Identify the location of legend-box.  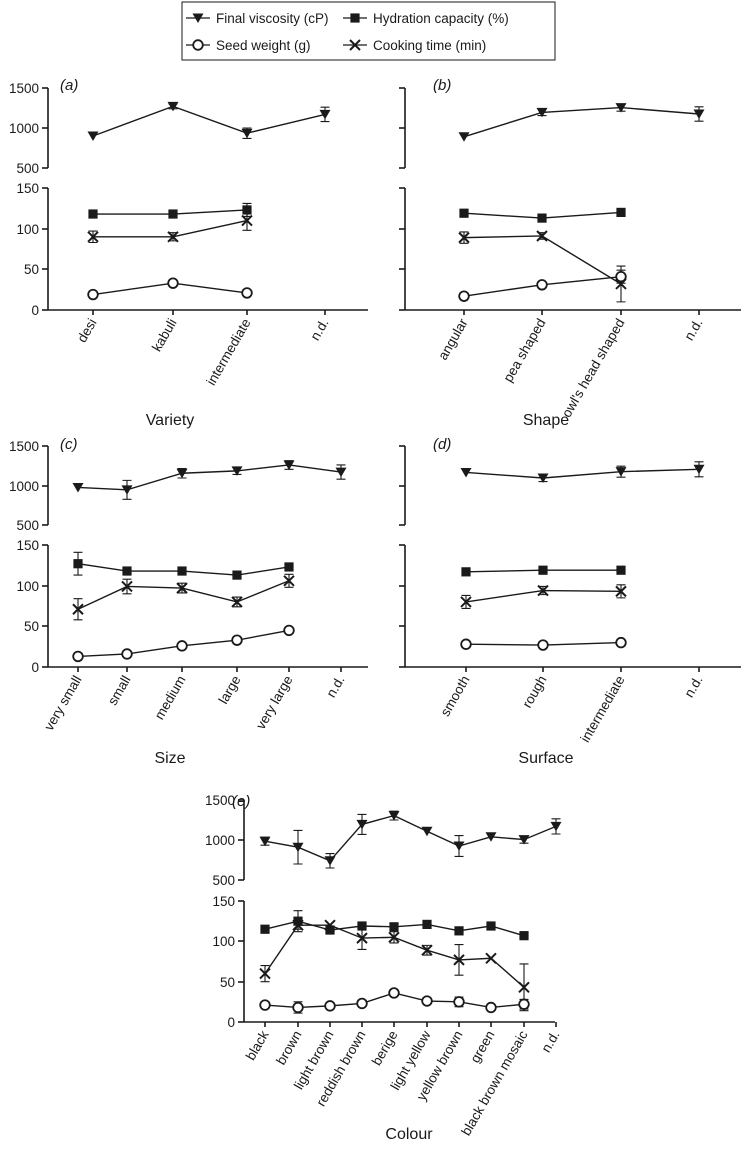
(368, 31).